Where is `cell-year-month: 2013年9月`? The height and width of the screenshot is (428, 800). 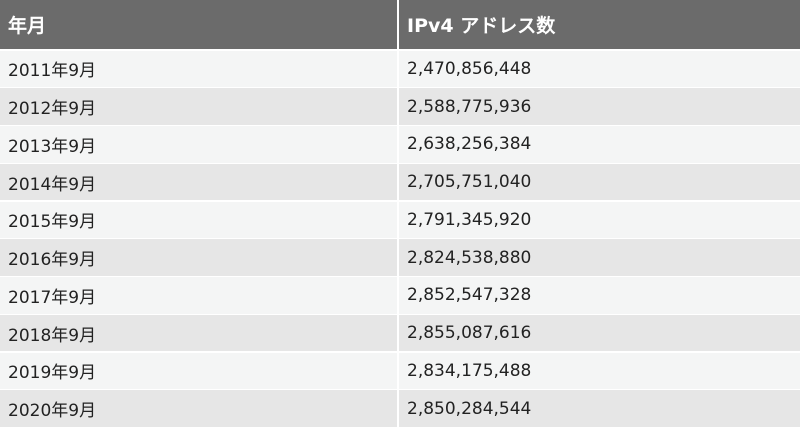 cell-year-month: 2013年9月 is located at coordinates (198, 144).